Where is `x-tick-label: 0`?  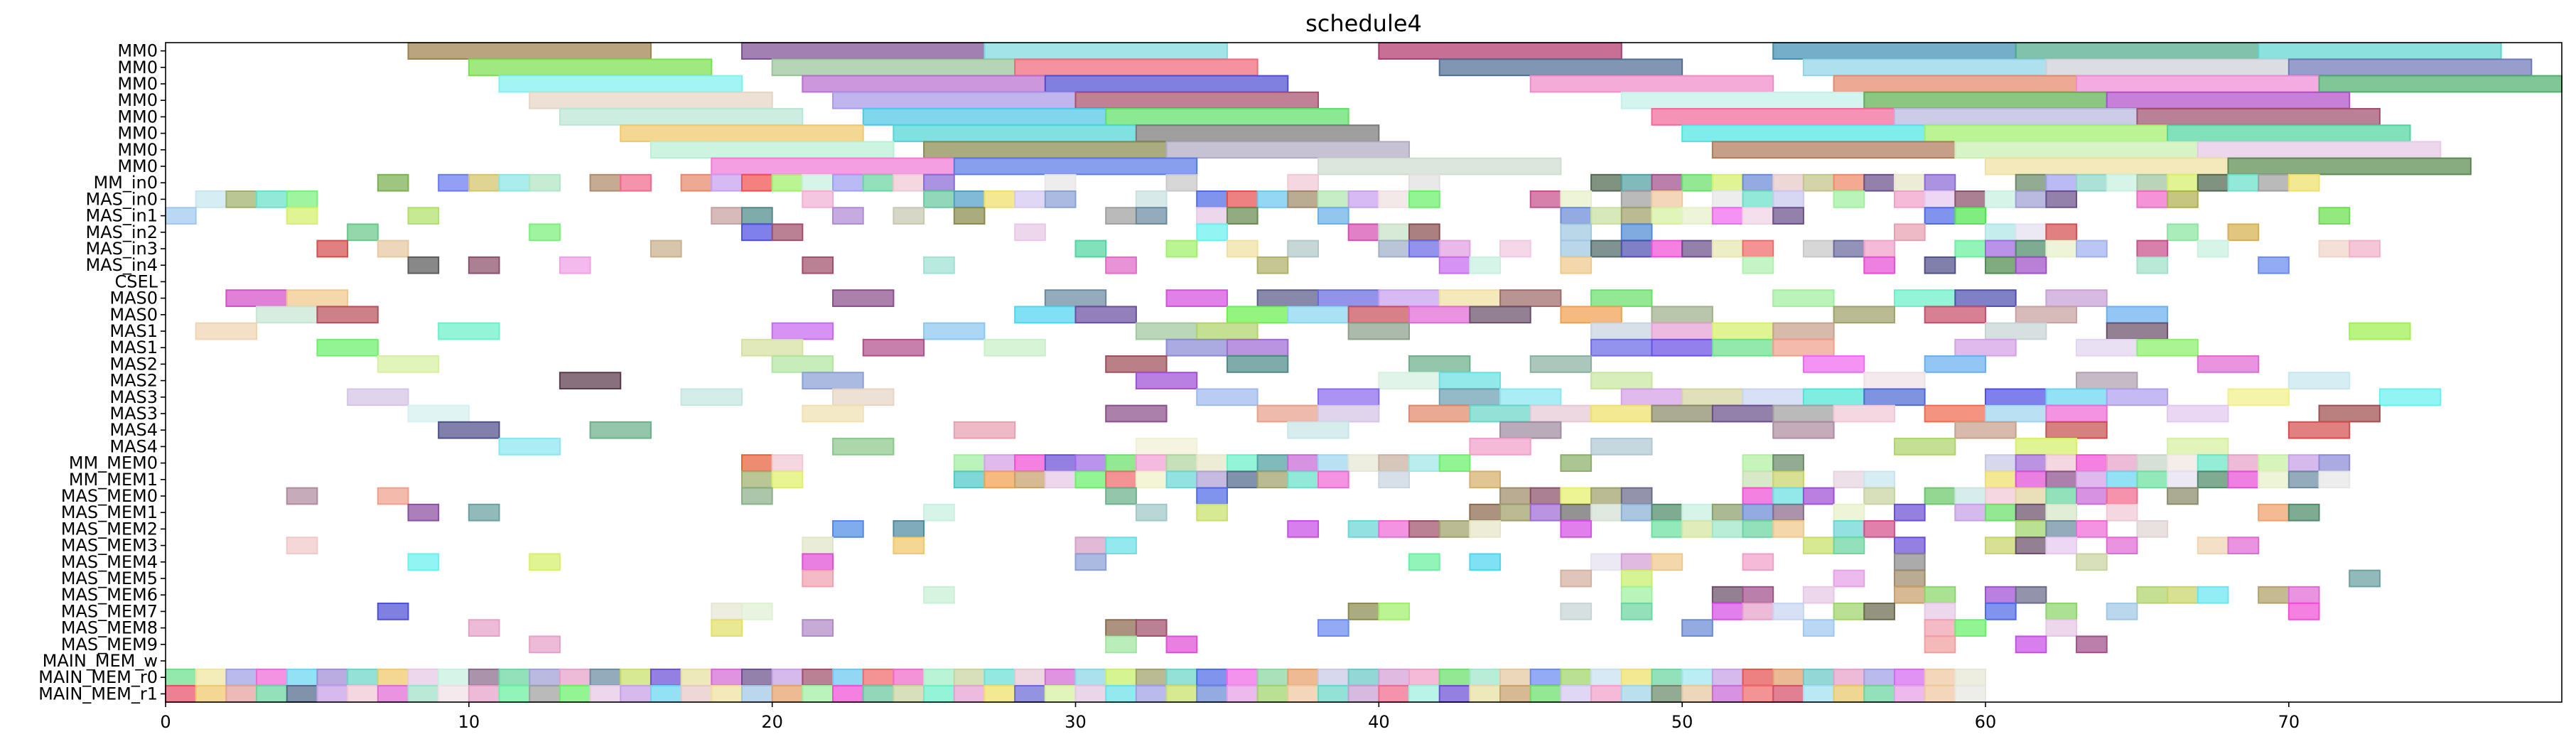
x-tick-label: 0 is located at coordinates (165, 722).